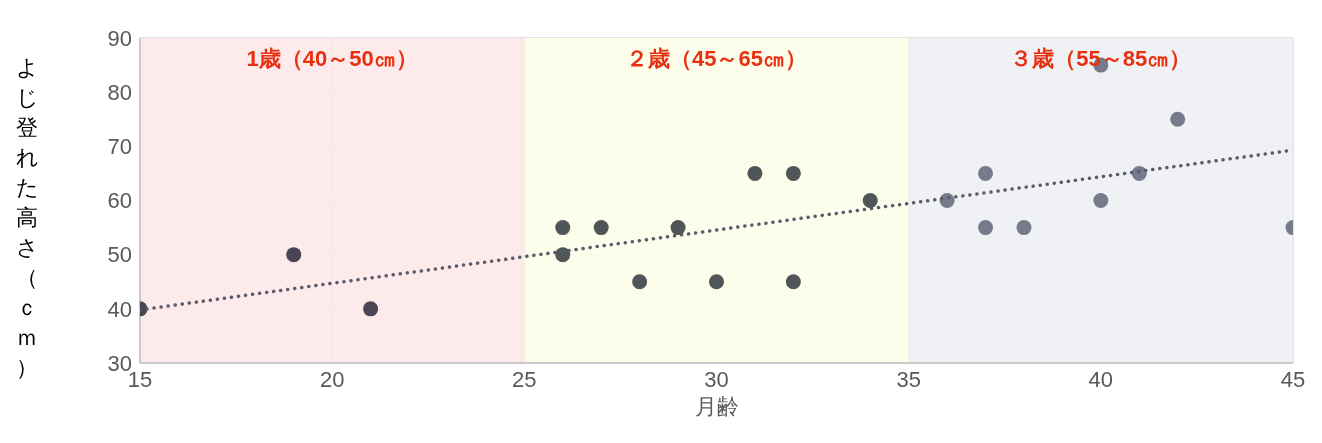 The height and width of the screenshot is (443, 1322). What do you see at coordinates (119, 201) in the screenshot?
I see `y-tick-label: 60` at bounding box center [119, 201].